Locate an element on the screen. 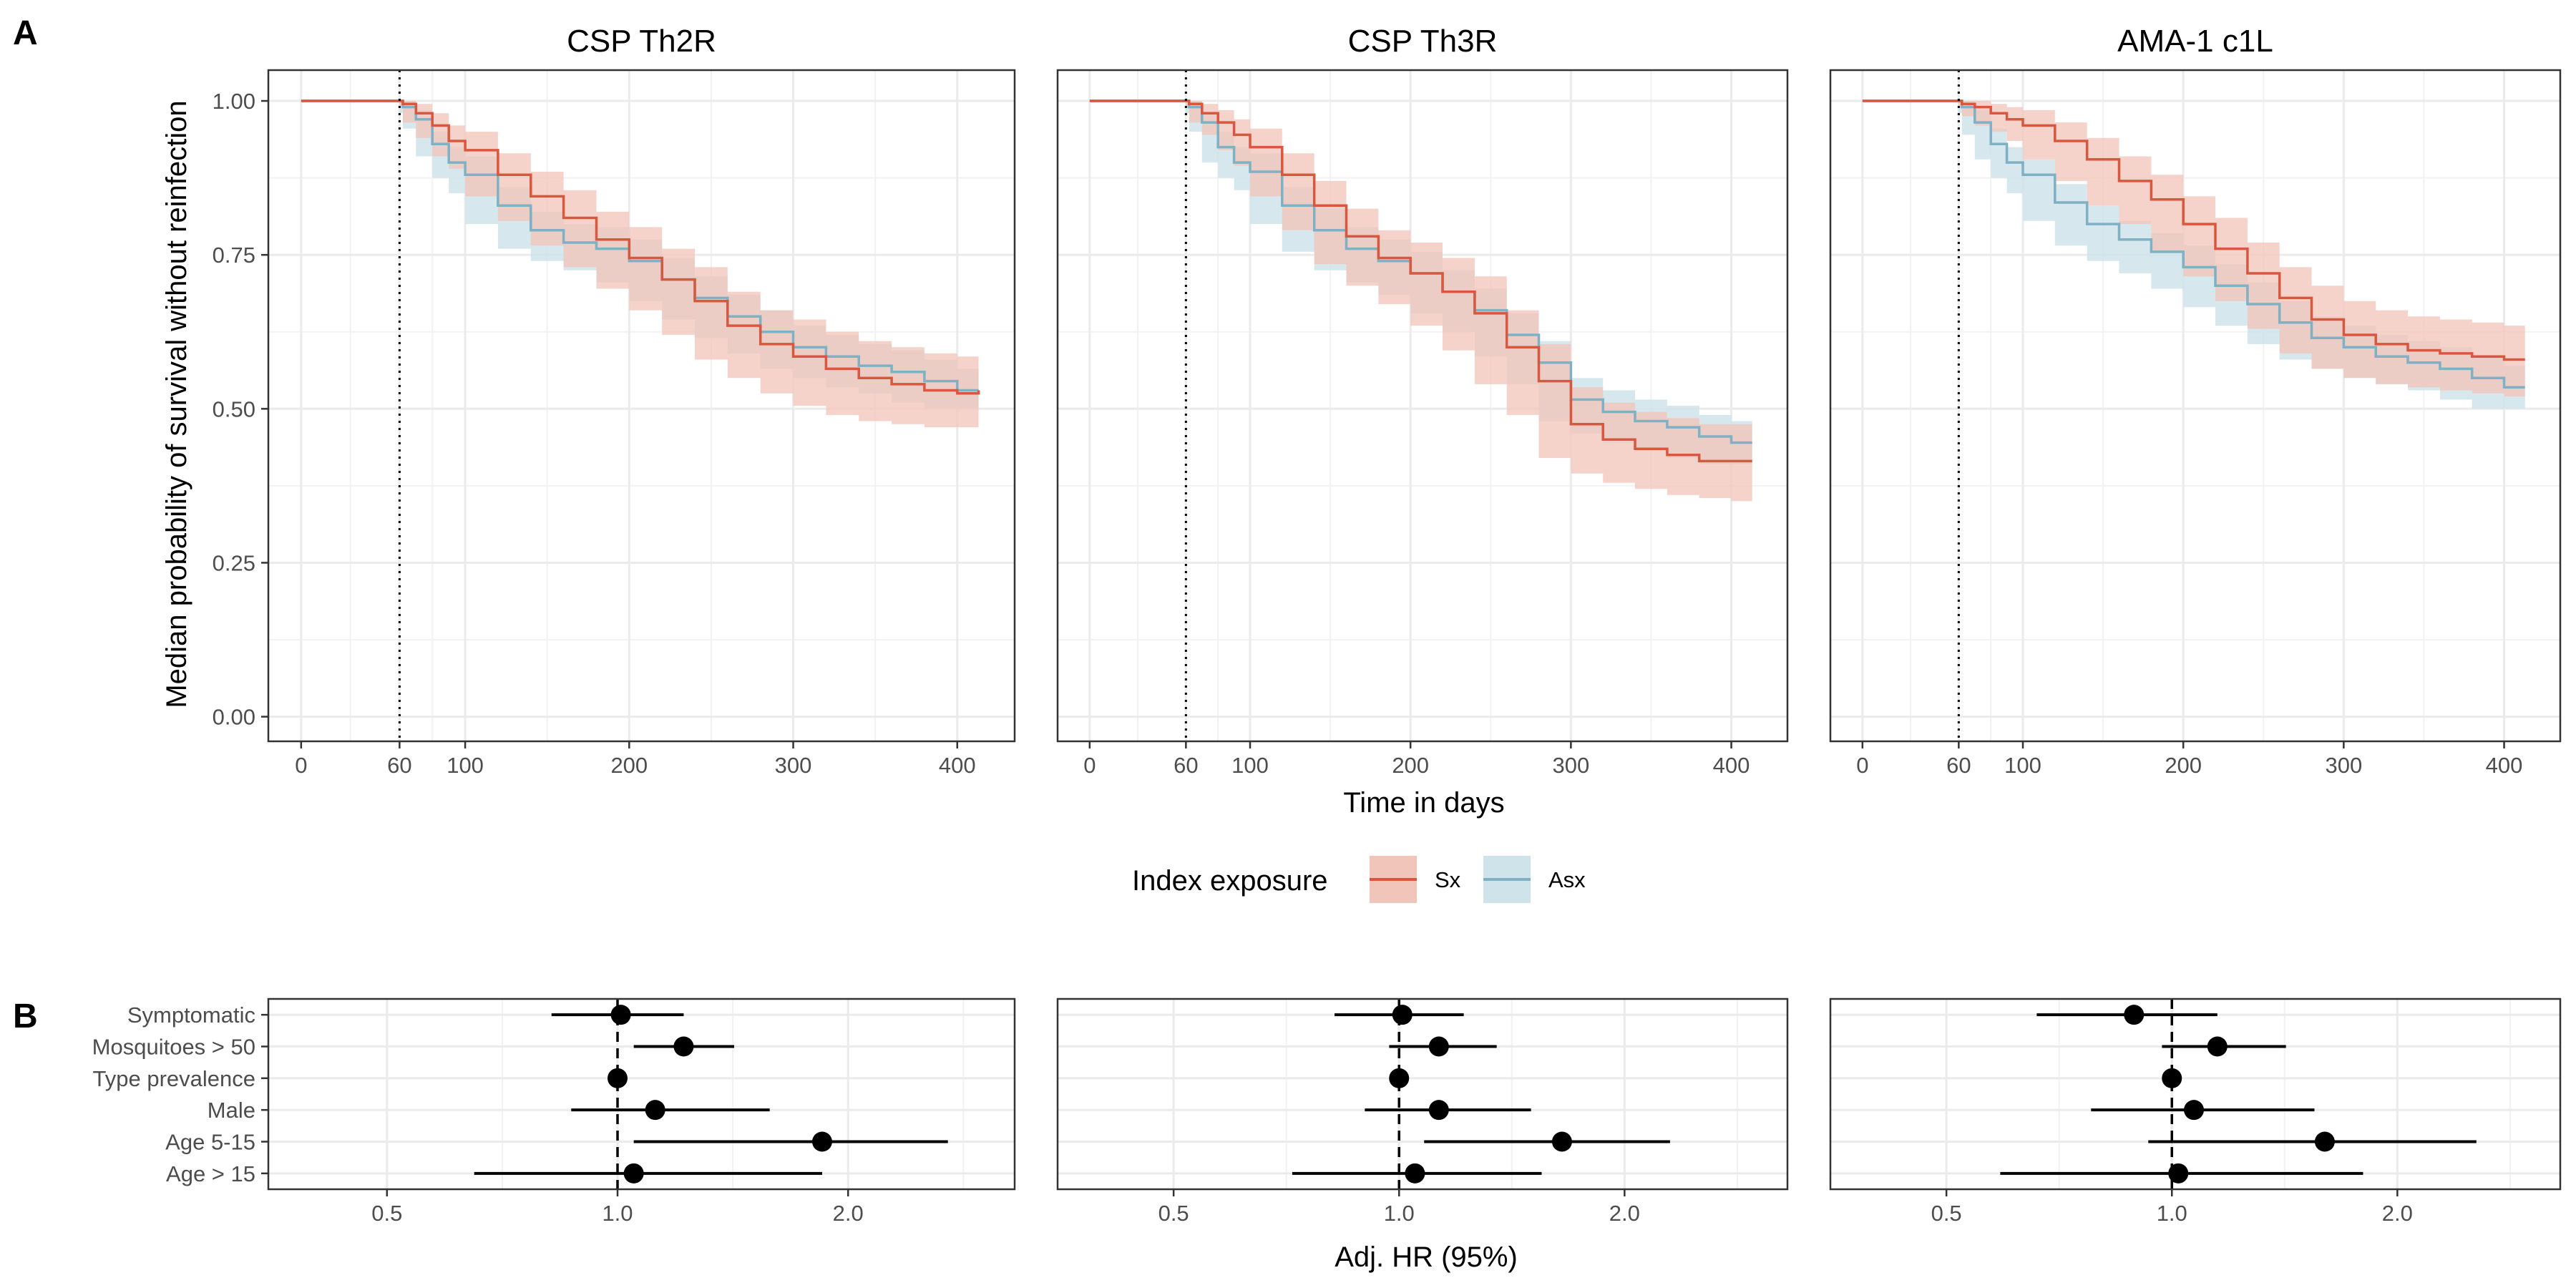 The height and width of the screenshot is (1288, 2576). y-tick-label: 0.75 is located at coordinates (234, 255).